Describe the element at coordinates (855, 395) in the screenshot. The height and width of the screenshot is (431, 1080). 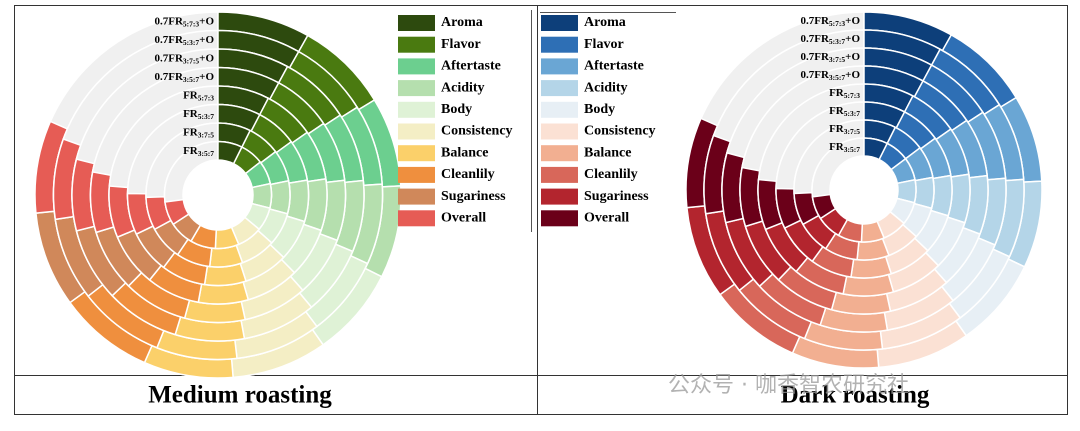
I see `panel-title: Dark roasting` at that location.